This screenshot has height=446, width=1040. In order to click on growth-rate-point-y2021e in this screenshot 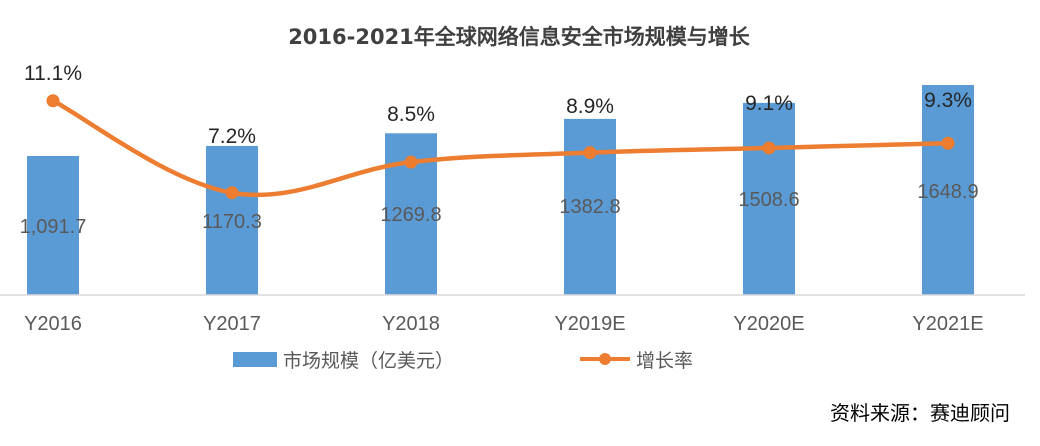, I will do `click(948, 143)`.